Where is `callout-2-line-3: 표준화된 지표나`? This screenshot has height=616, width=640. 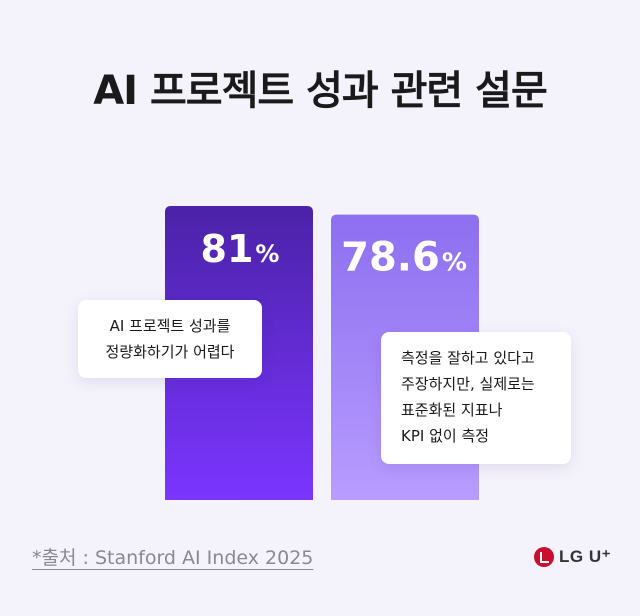
callout-2-line-3: 표준화된 지표나 is located at coordinates (452, 410).